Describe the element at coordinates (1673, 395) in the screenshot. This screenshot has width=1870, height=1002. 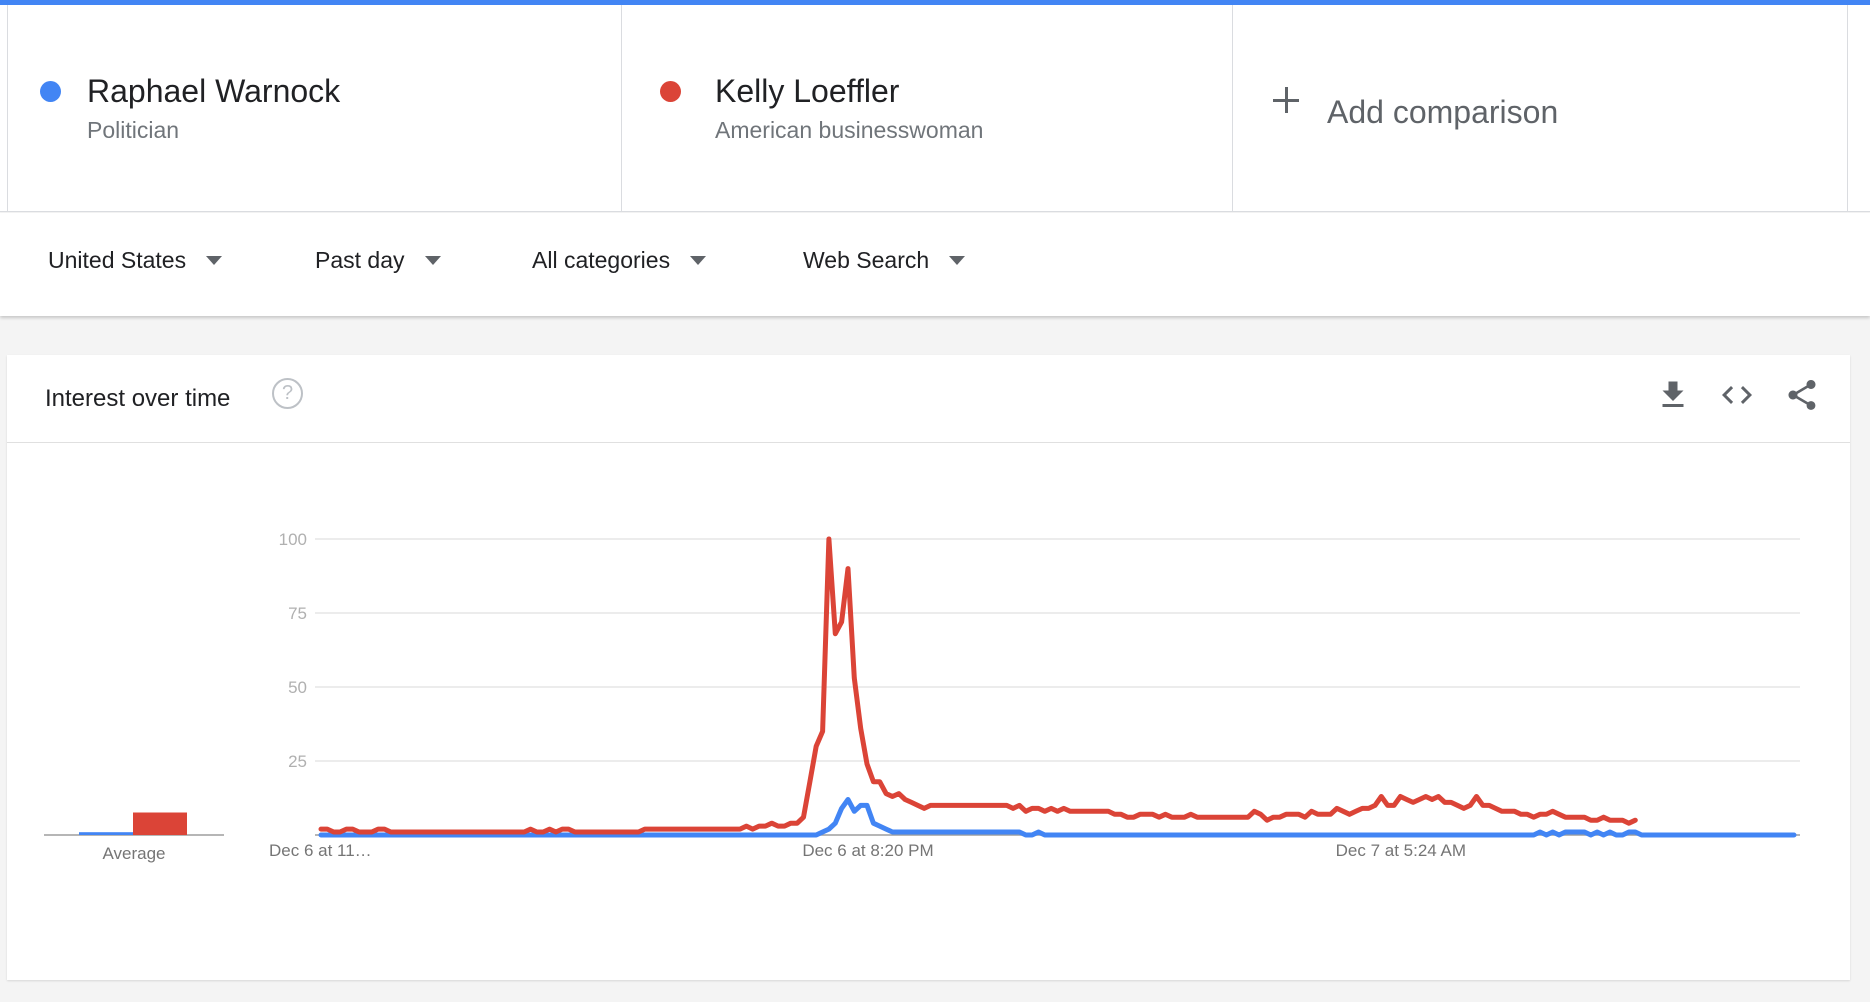
I see `download-icon` at that location.